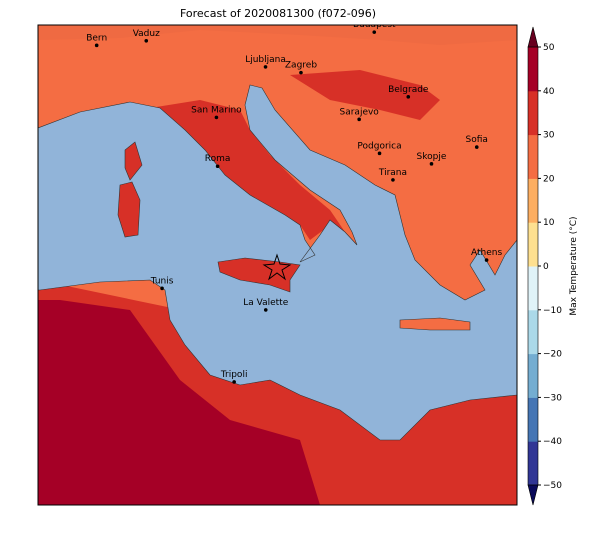 This screenshot has width=592, height=533. What do you see at coordinates (552, 311) in the screenshot?
I see `colorbar-tick-label: −10` at bounding box center [552, 311].